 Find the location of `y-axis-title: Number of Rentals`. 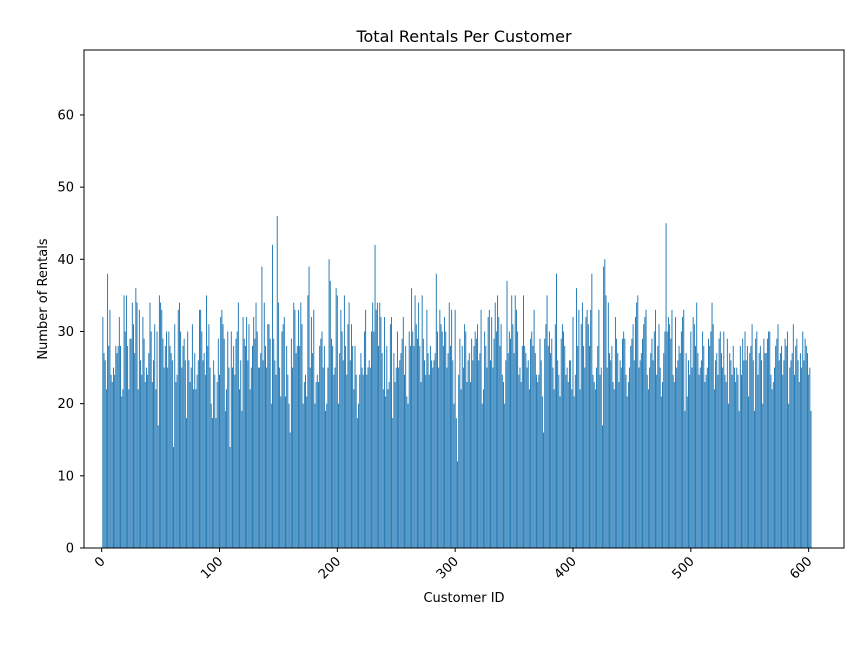

y-axis-title: Number of Rentals is located at coordinates (43, 298).